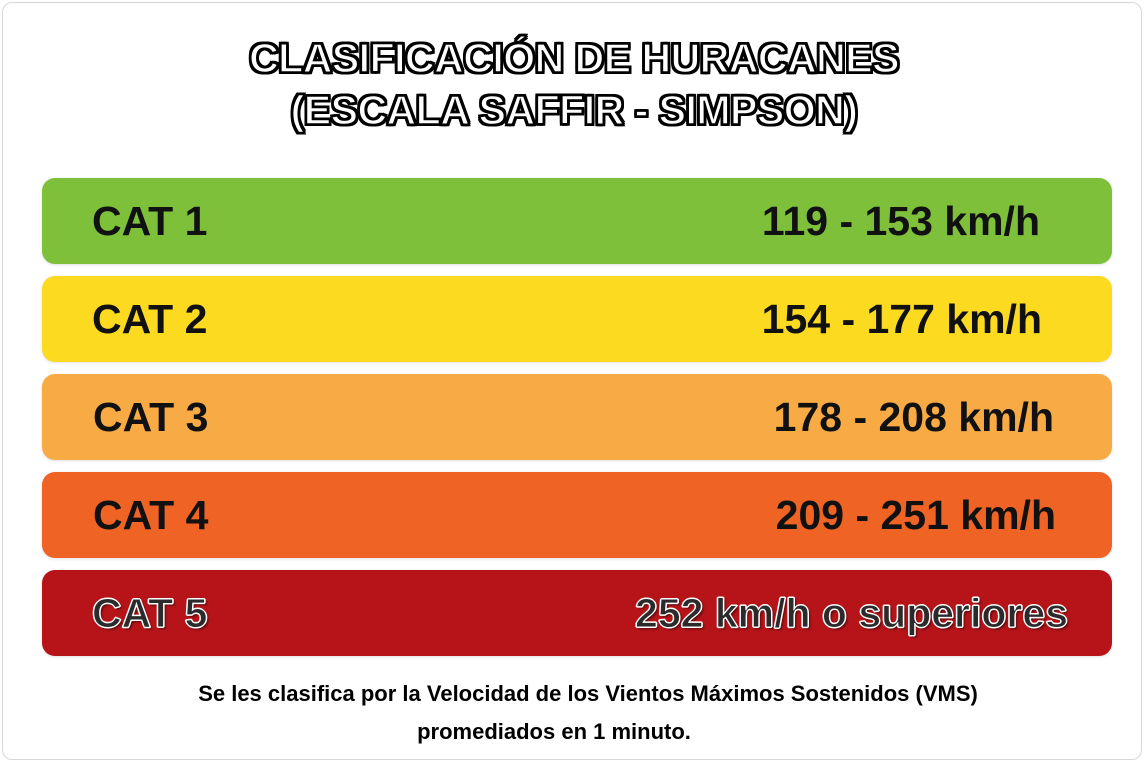  Describe the element at coordinates (900, 221) in the screenshot. I see `category-1-speed: 119 - 153 km/h` at that location.